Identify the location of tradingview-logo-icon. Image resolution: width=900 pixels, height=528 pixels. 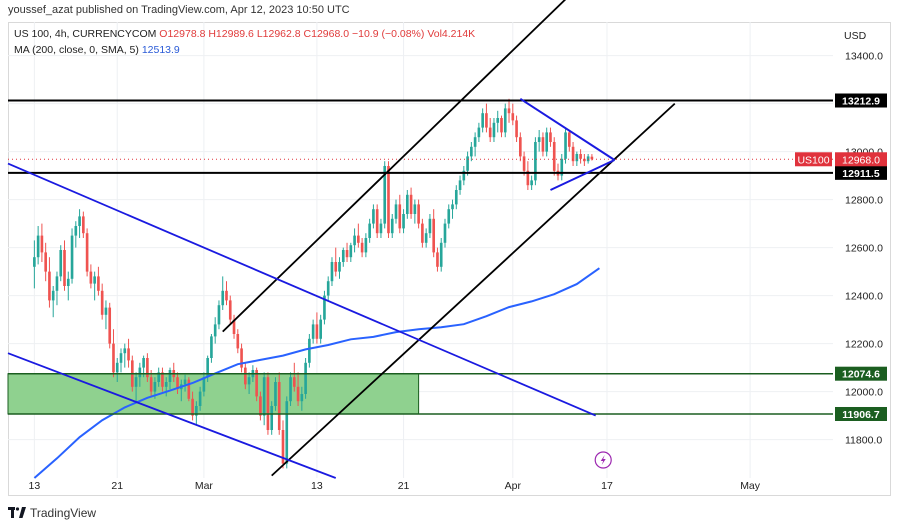
(17, 512).